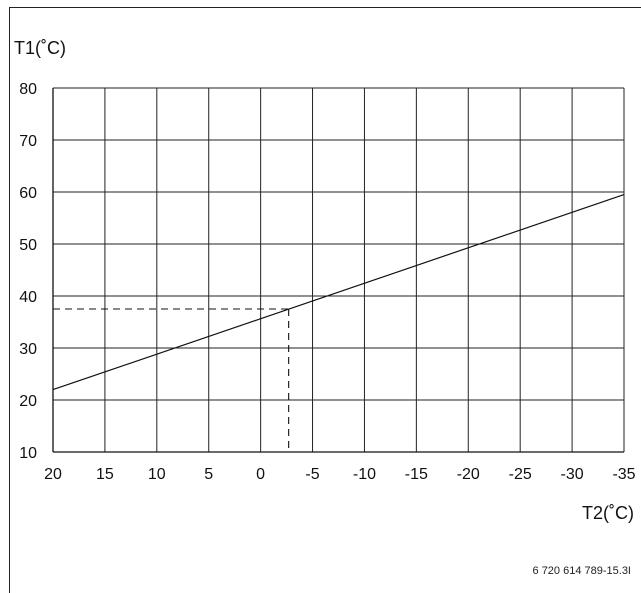  Describe the element at coordinates (53, 474) in the screenshot. I see `x-tick-label: 20` at that location.